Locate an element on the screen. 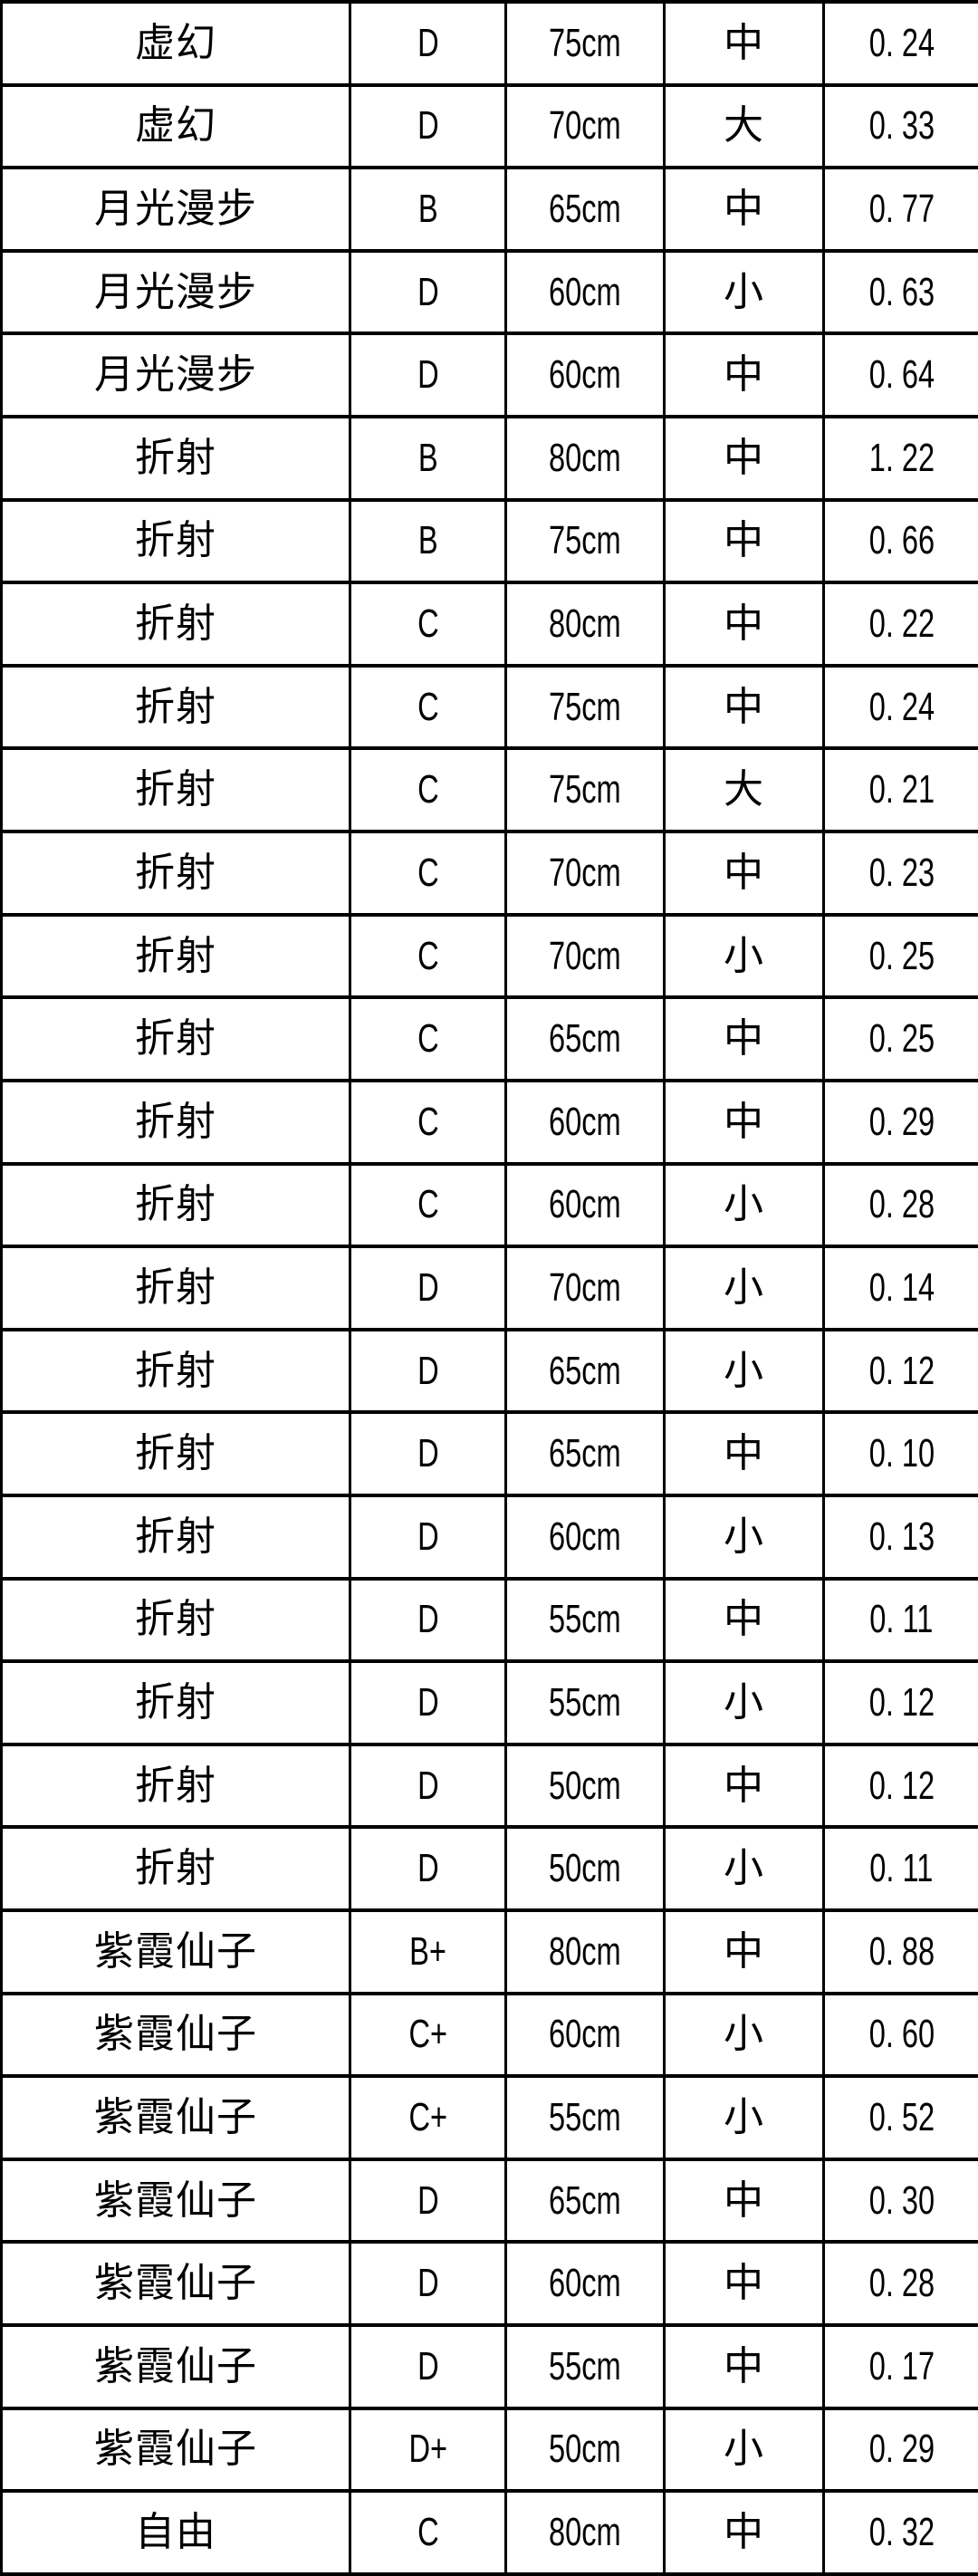 Image resolution: width=978 pixels, height=2576 pixels. value-text: 0. 28 is located at coordinates (901, 1204).